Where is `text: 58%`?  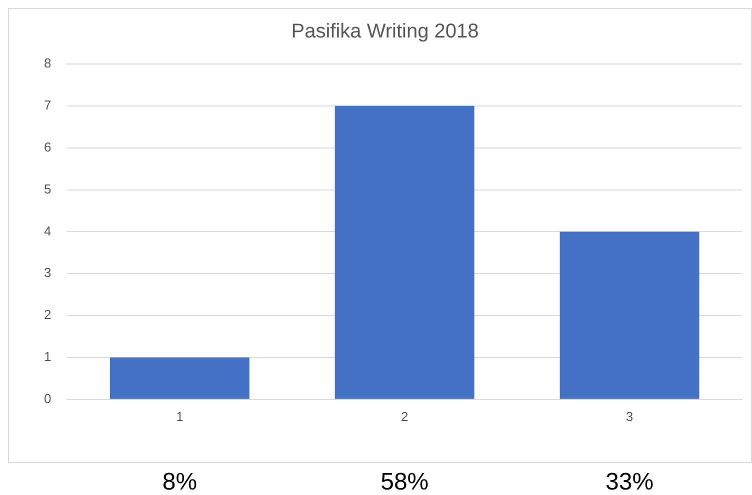
text: 58% is located at coordinates (404, 481).